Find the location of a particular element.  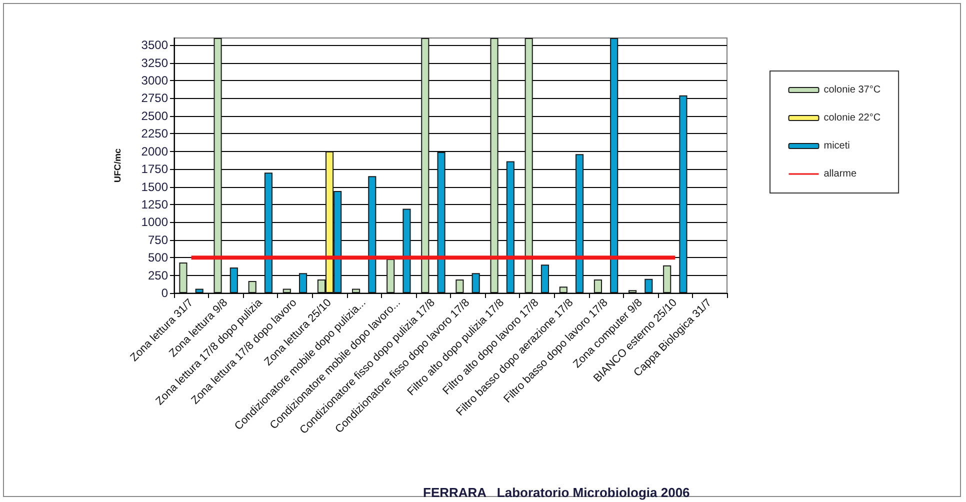

y-tick-label: 750 is located at coordinates (158, 239).